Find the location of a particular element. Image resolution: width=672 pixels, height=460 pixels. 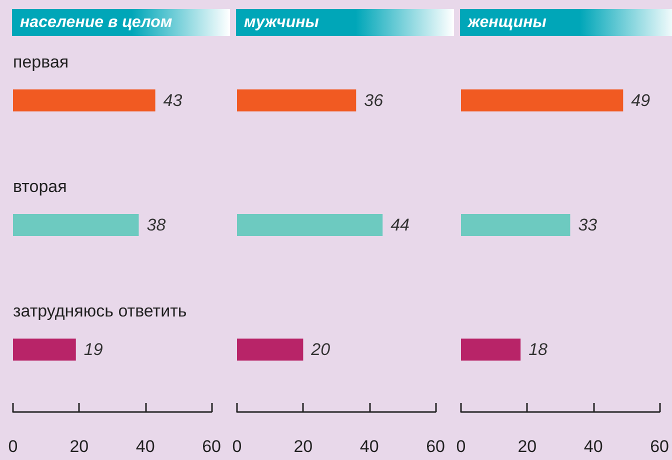

chart-title: мужчины is located at coordinates (345, 22).